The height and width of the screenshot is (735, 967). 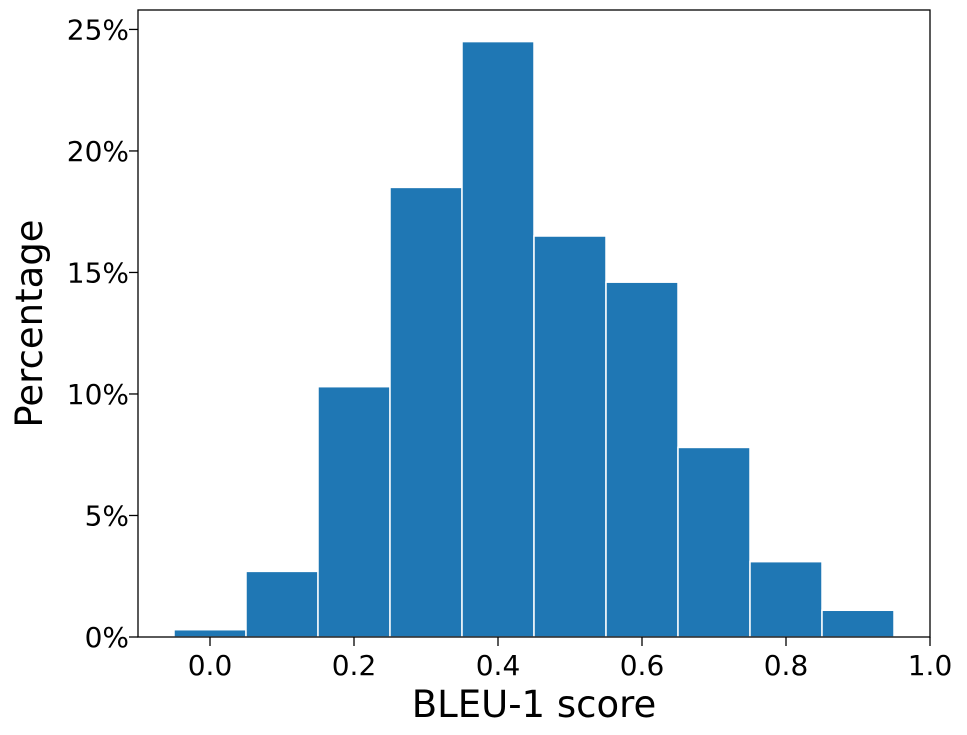 What do you see at coordinates (786, 665) in the screenshot?
I see `x-tick-label: 0.8` at bounding box center [786, 665].